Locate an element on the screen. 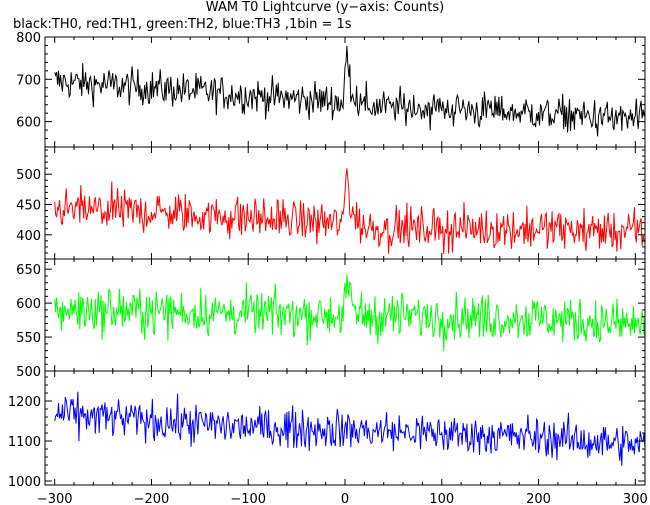 This screenshot has height=505, width=650. y-tick-label: 400 is located at coordinates (28, 236).